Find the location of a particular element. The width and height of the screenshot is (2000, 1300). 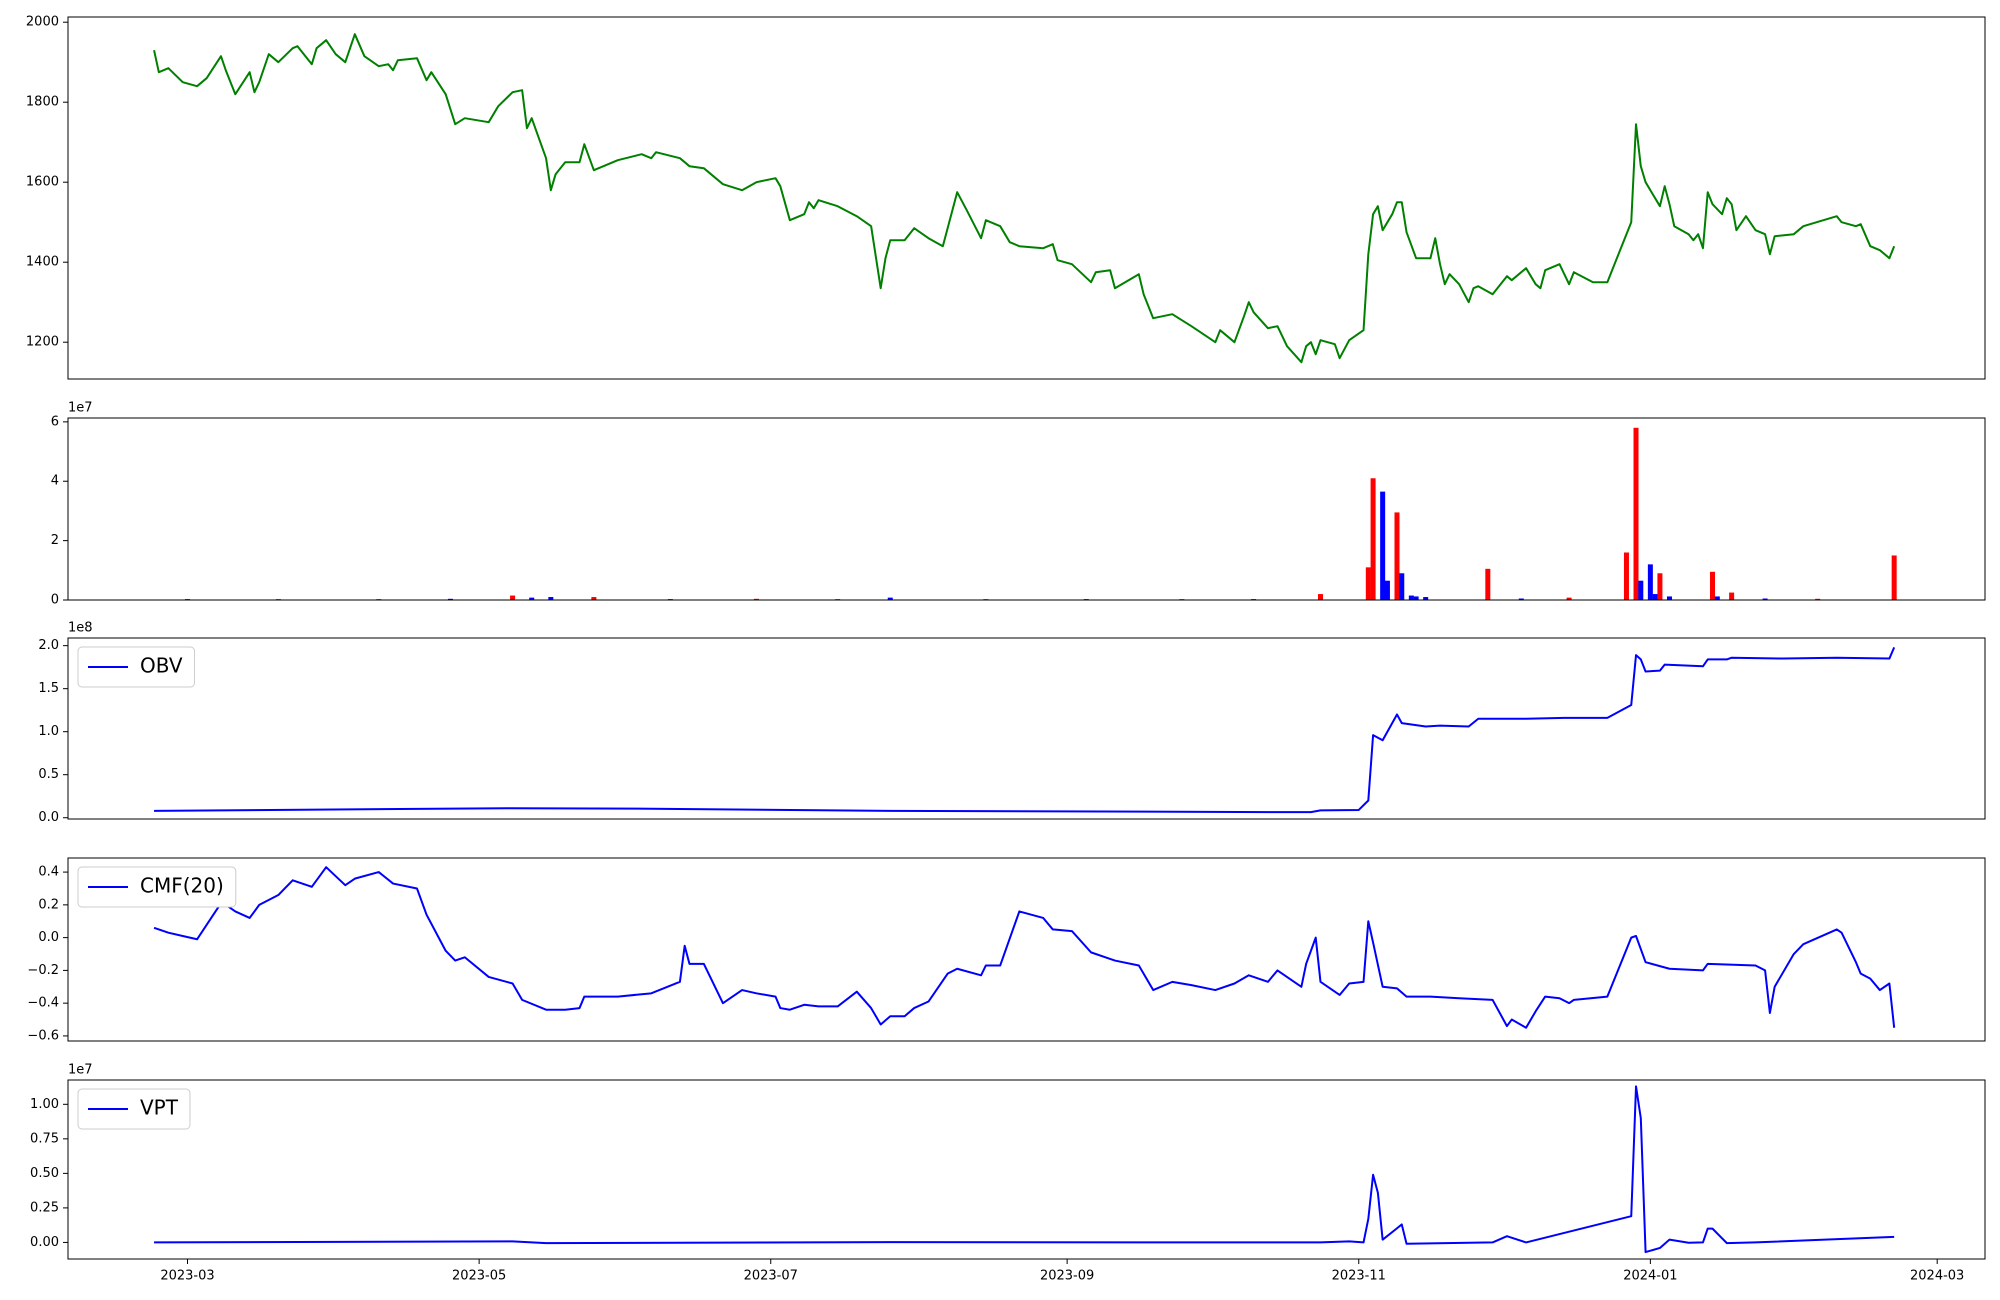

y-tick-label: 0.25 is located at coordinates (44, 1207).